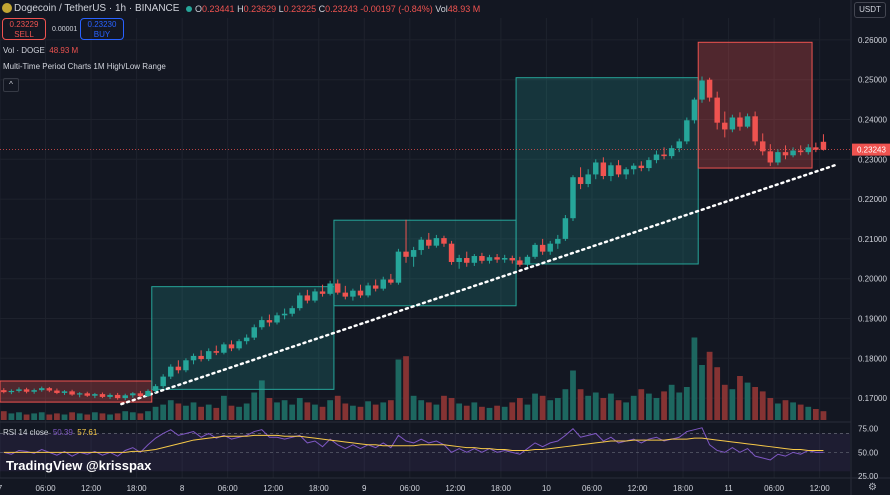  Describe the element at coordinates (24, 29) in the screenshot. I see `sell-button: 0.23229 SELL` at that location.